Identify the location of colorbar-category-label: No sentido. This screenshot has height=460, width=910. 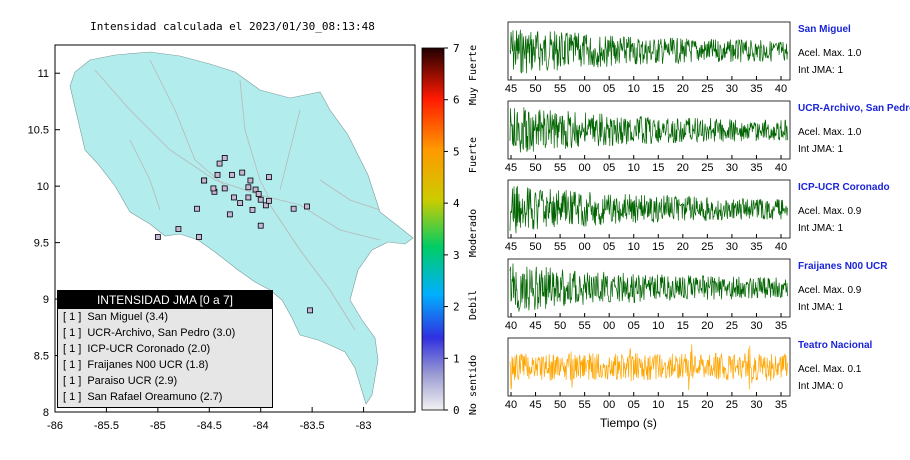
(473, 385).